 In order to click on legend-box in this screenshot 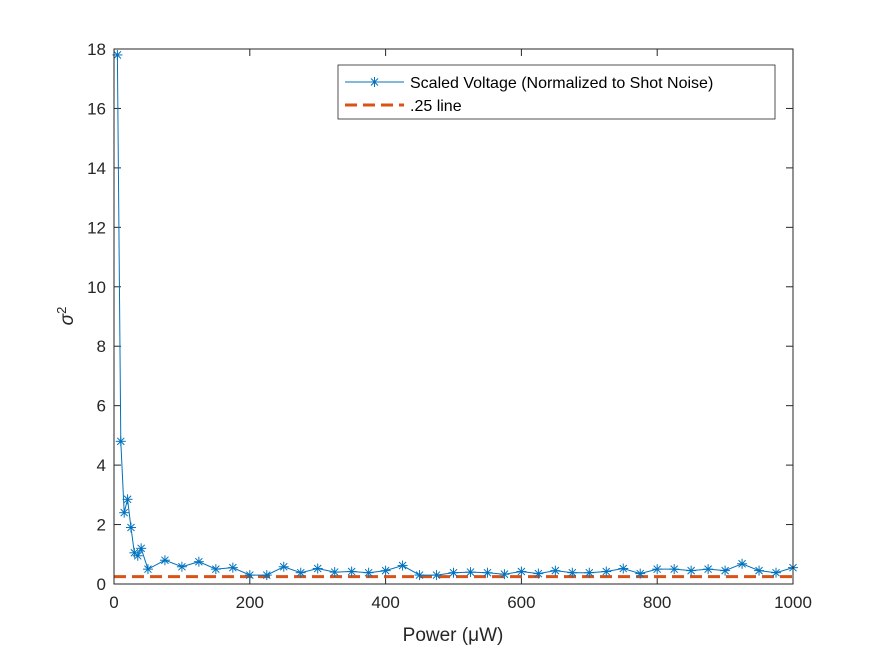, I will do `click(556, 92)`.